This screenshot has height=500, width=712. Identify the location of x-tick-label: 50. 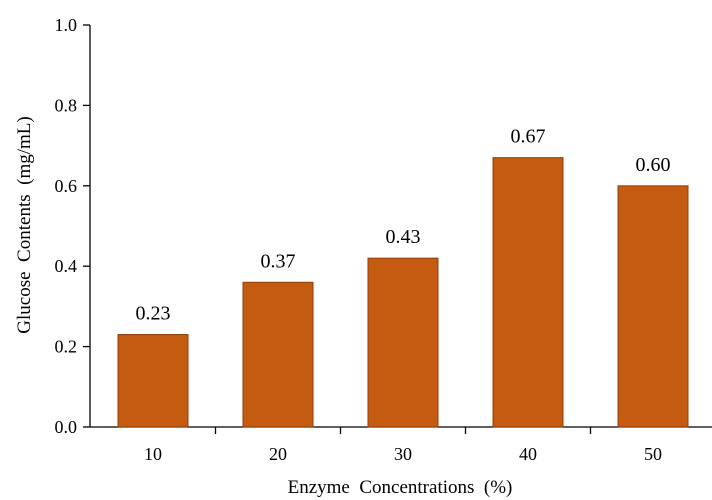
(653, 454).